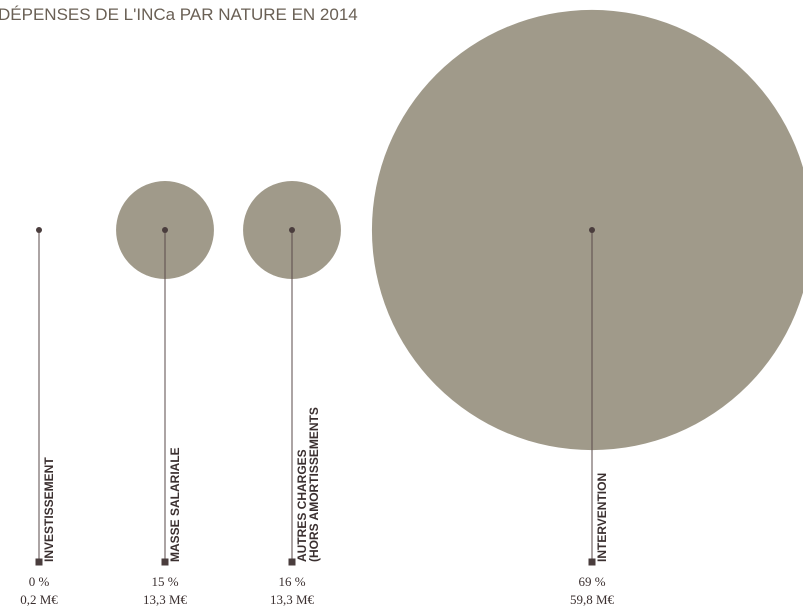  Describe the element at coordinates (39, 581) in the screenshot. I see `share-label: 0 %` at that location.